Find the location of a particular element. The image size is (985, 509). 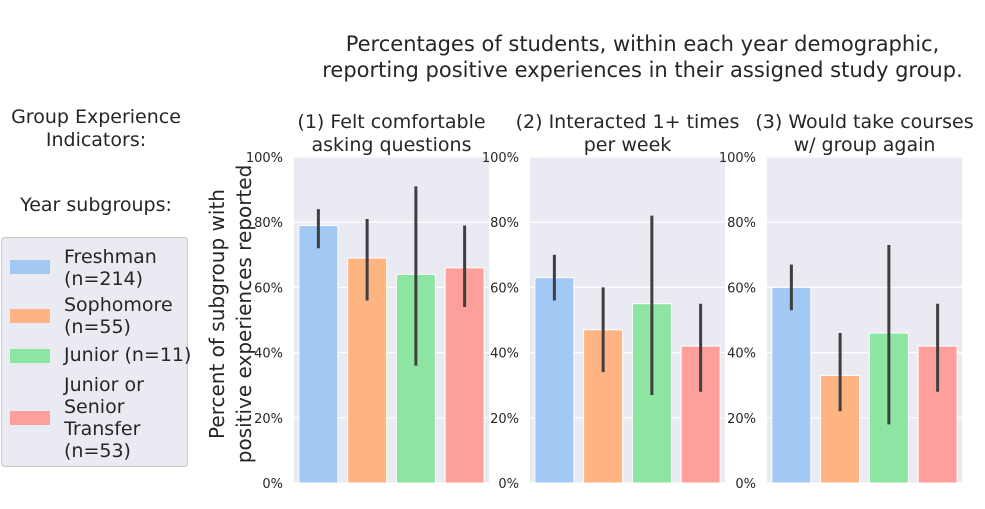

indicators-heading-line-1: Group Experience is located at coordinates (96, 117).